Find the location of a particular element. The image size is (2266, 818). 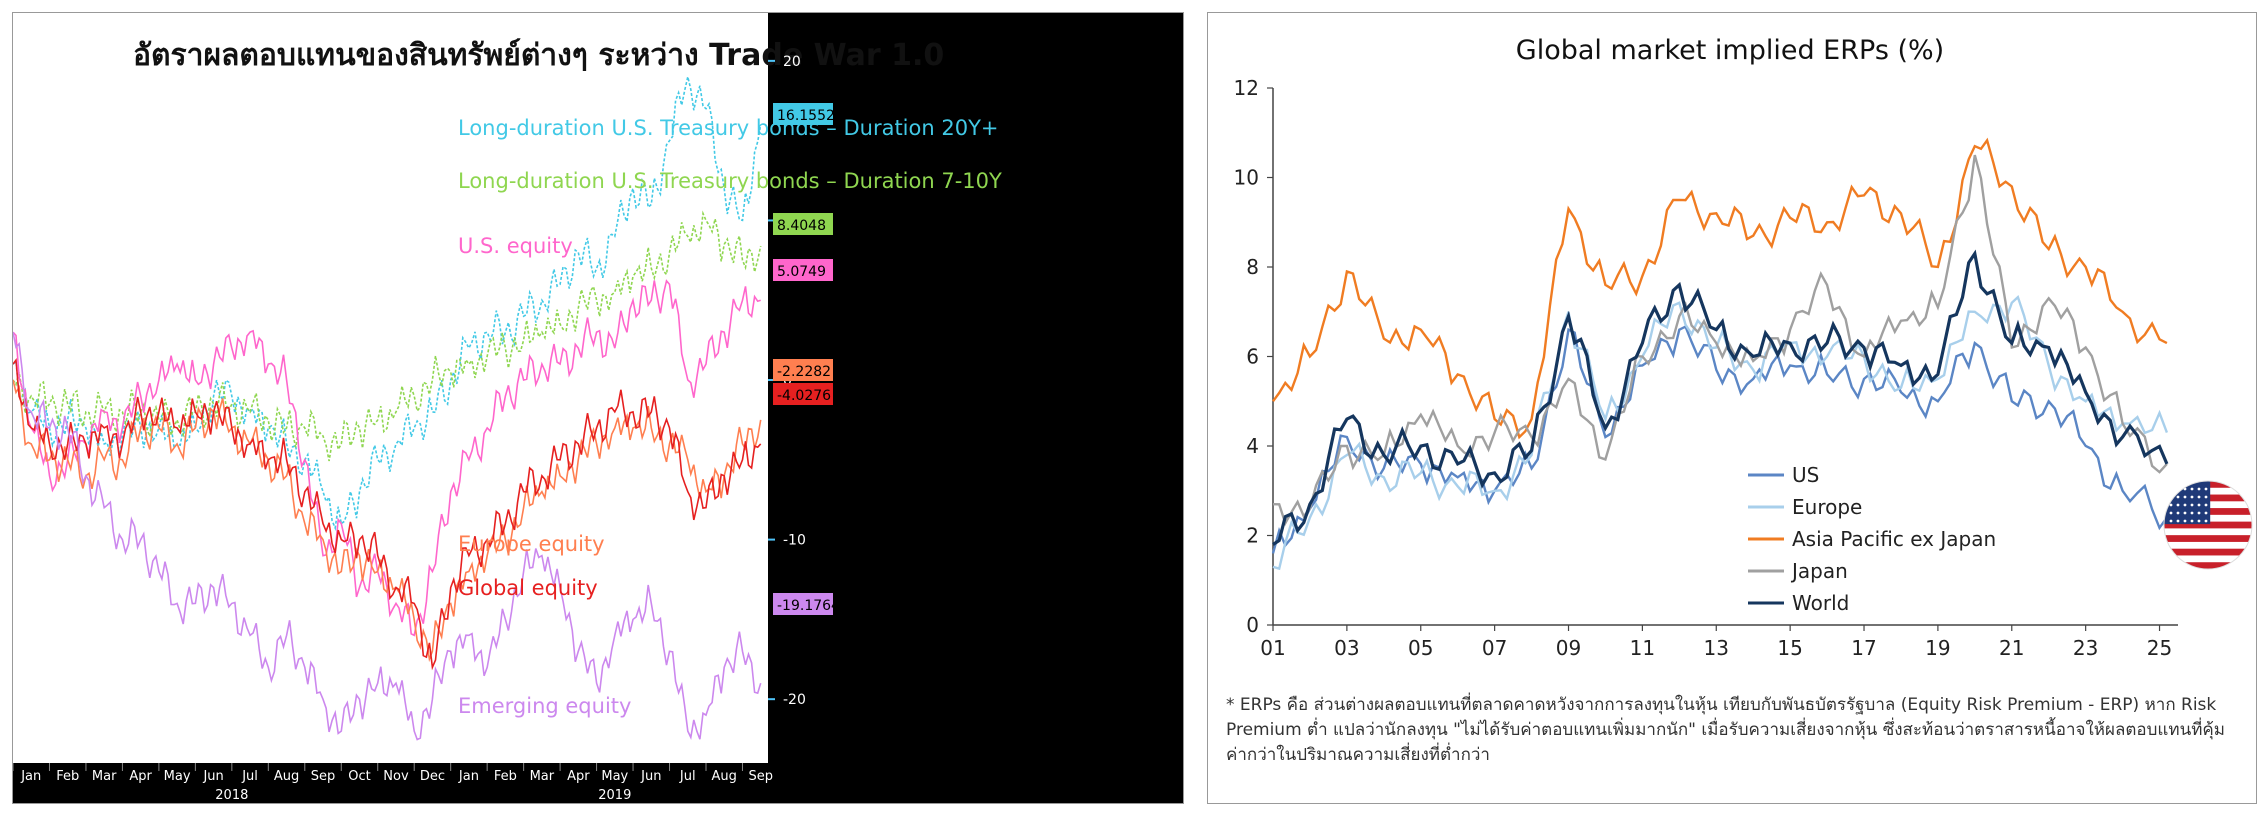

y-tick-label-2: 0 is located at coordinates (787, 381).